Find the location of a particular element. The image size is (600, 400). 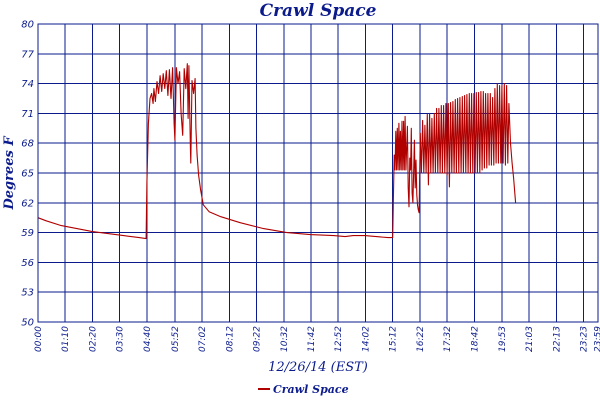

x-tick-label: 07:02 is located at coordinates (203, 339).